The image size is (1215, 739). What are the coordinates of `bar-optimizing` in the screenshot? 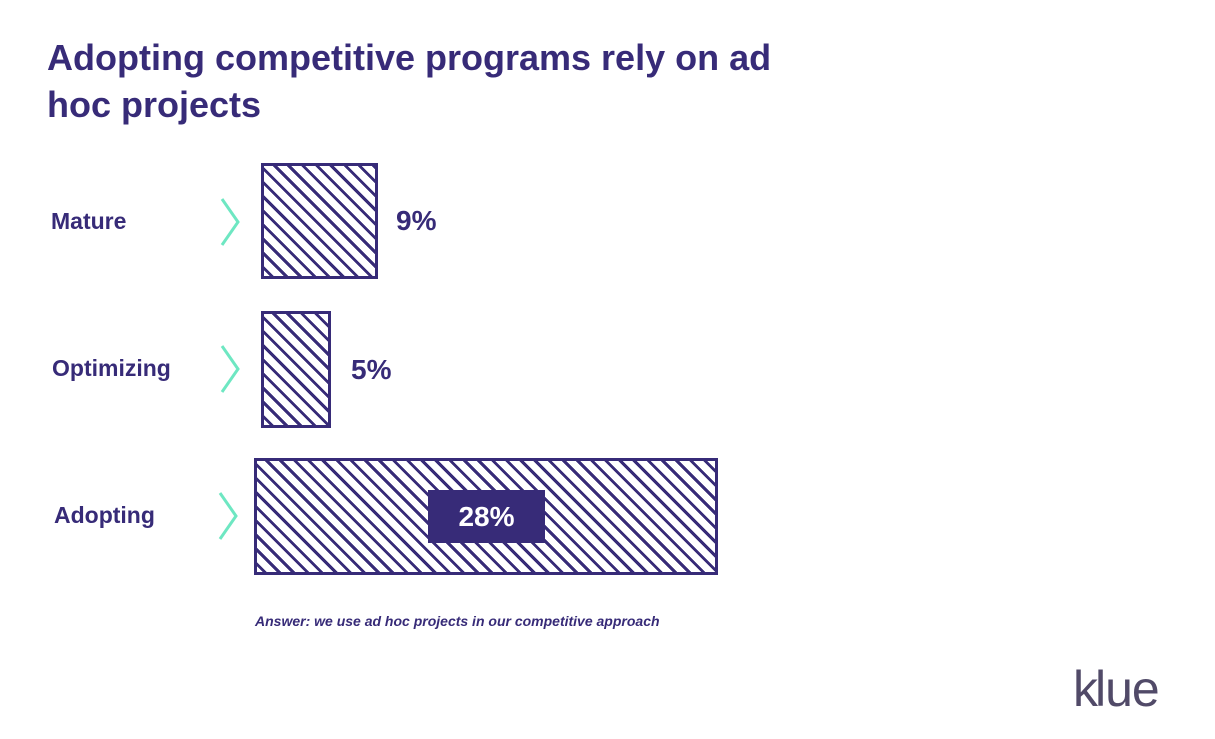 It's located at (296, 369).